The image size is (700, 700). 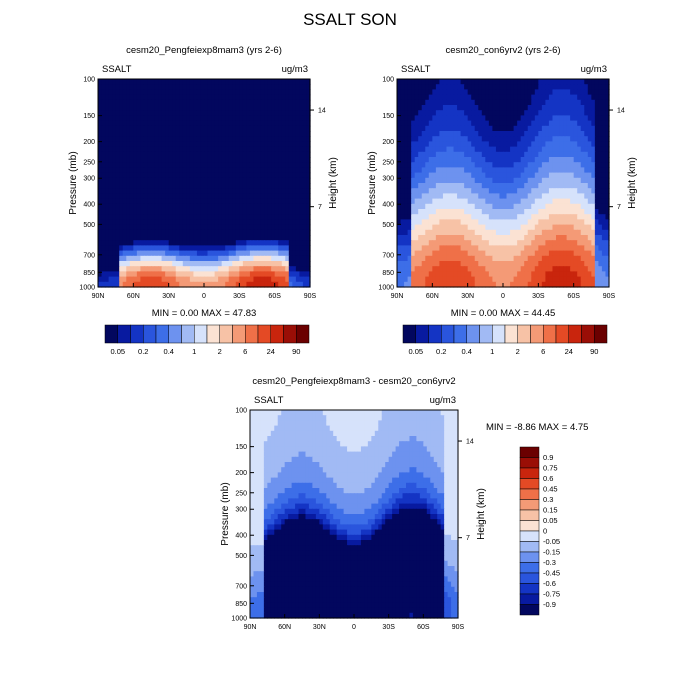 What do you see at coordinates (226, 334) in the screenshot?
I see `colorbar-box` at bounding box center [226, 334].